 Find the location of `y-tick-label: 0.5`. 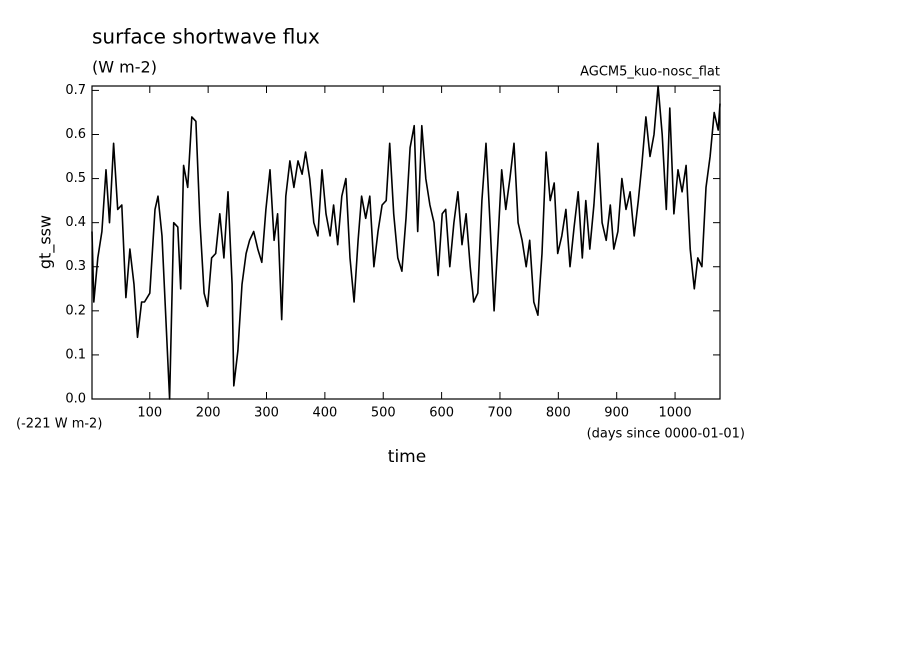

y-tick-label: 0.5 is located at coordinates (75, 178).